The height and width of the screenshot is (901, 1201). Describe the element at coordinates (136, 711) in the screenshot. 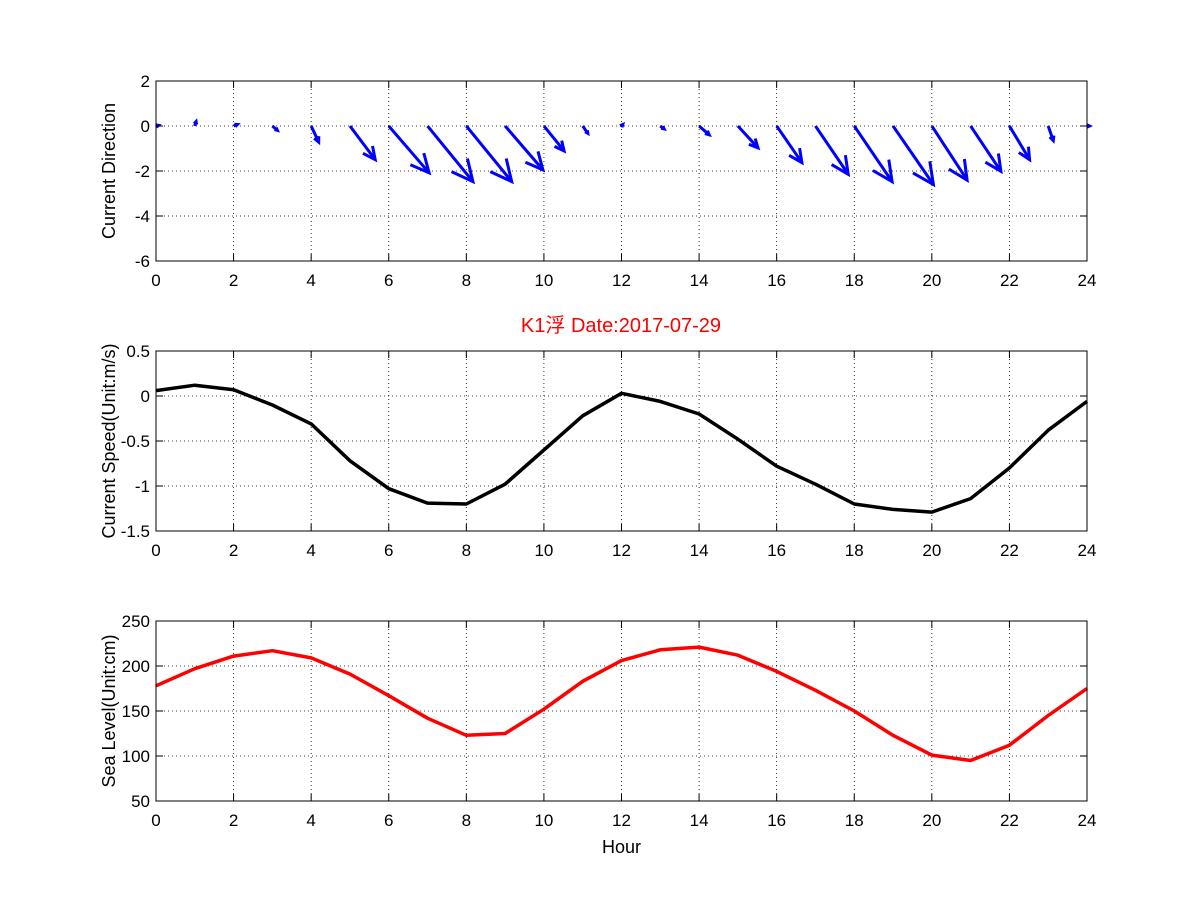

I see `y-tick-label: 150` at that location.